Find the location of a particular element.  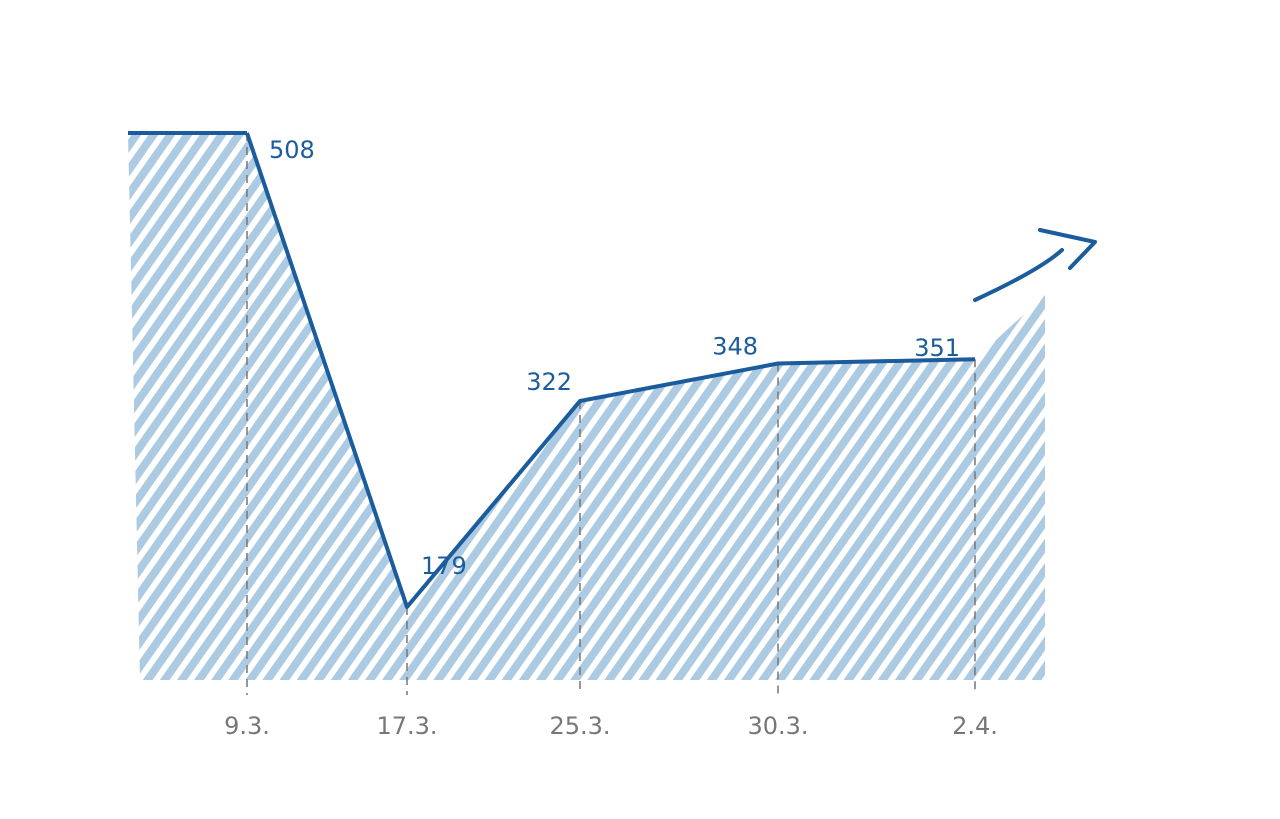

x-tick-label: 25.3. is located at coordinates (579, 726).